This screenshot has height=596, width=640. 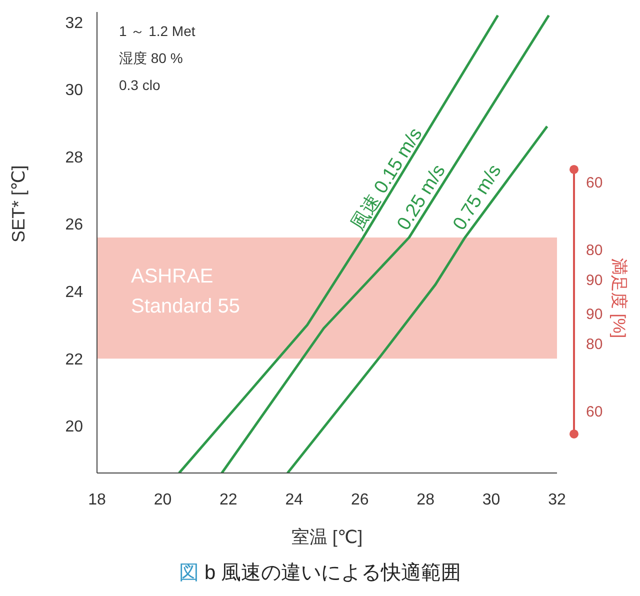 What do you see at coordinates (229, 499) in the screenshot?
I see `x-tick-label: 22` at bounding box center [229, 499].